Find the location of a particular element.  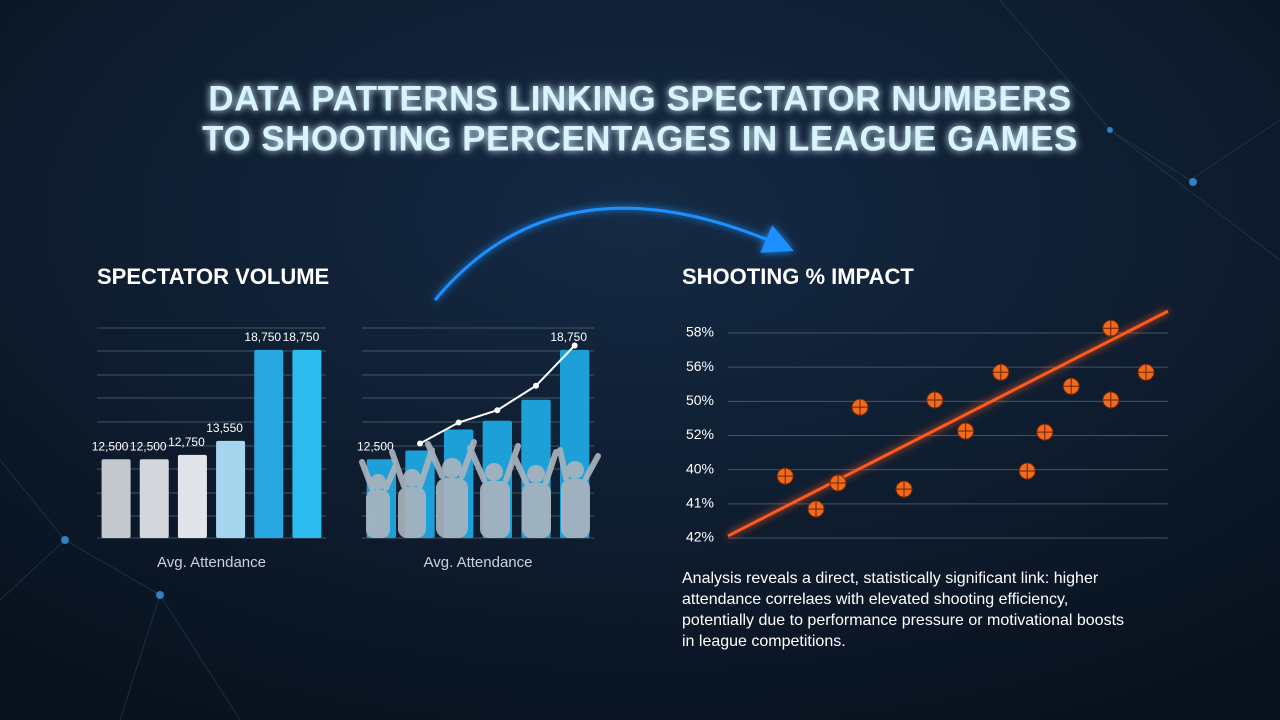

trend-line is located at coordinates (948, 423).